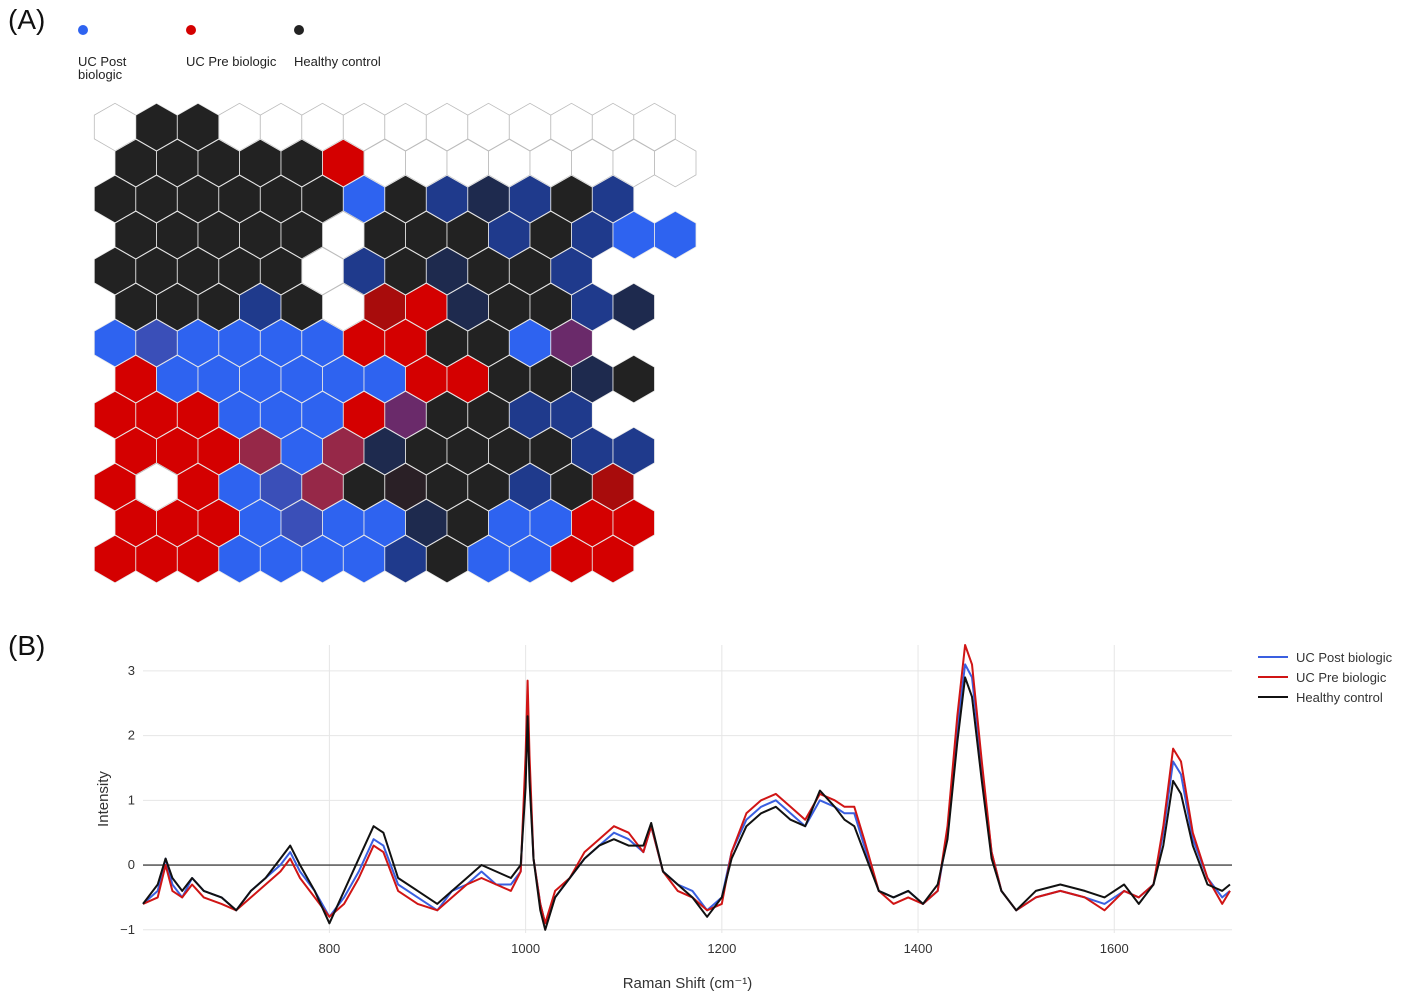 The width and height of the screenshot is (1418, 993). Describe the element at coordinates (27, 645) in the screenshot. I see `panel-b-label: (B)` at that location.